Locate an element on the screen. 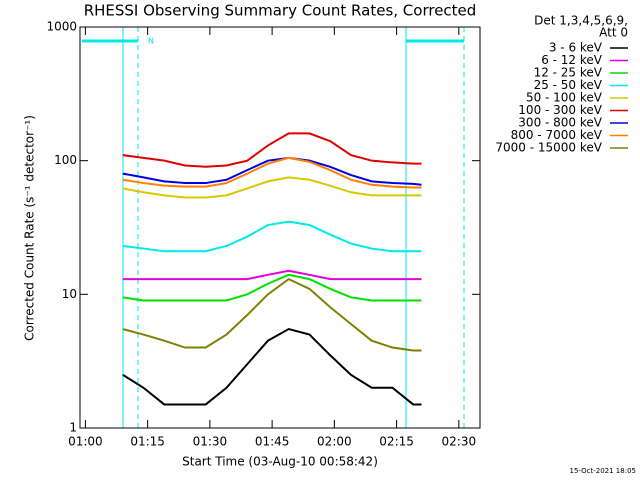 Image resolution: width=640 pixels, height=480 pixels. y-axis-label: Corrected Count Rate (s⁻¹ detector⁻¹) is located at coordinates (30, 228).